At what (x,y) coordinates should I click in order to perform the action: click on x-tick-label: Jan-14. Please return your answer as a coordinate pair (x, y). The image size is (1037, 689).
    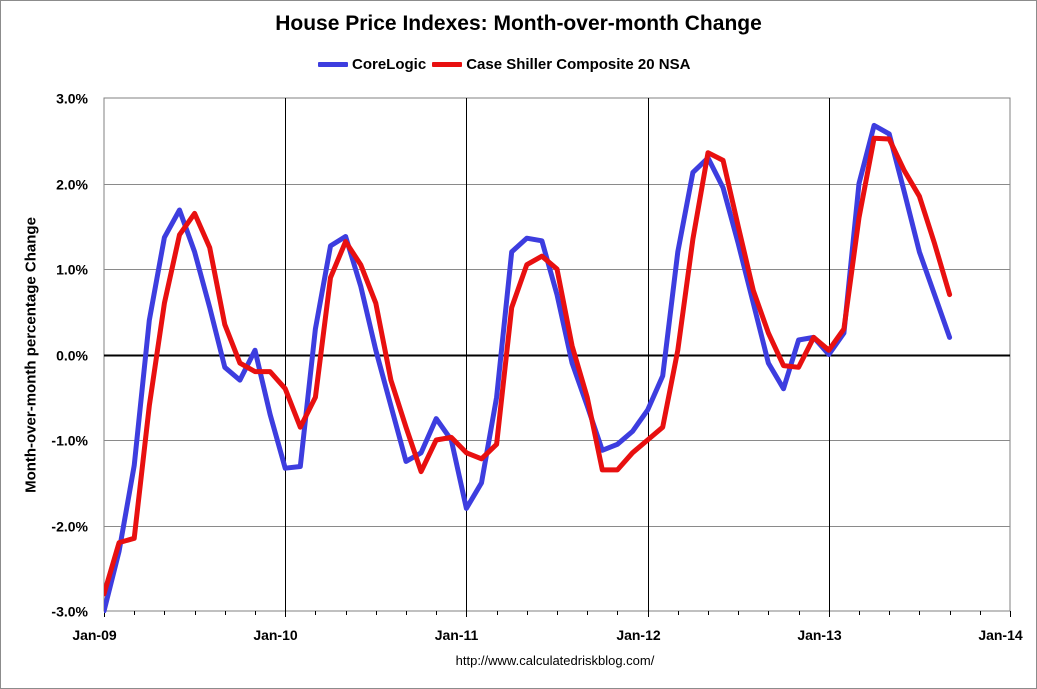
    Looking at the image, I should click on (1000, 635).